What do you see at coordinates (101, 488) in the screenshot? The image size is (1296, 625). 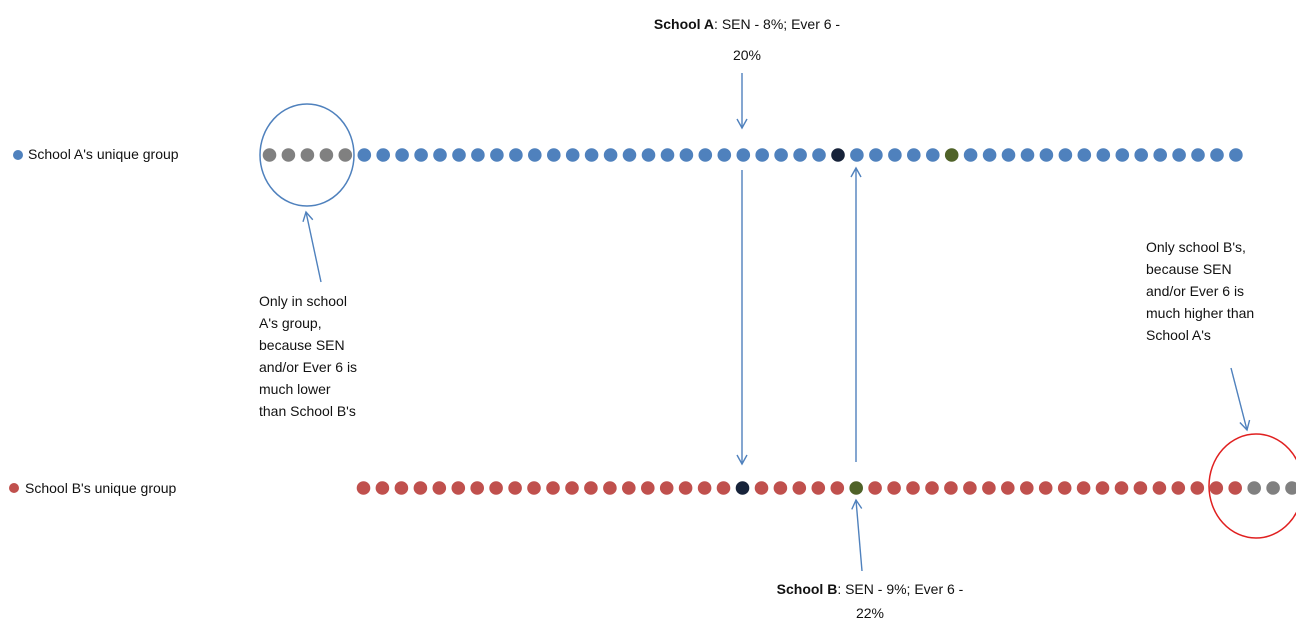 I see `legend-label-school-b: School B's unique group` at bounding box center [101, 488].